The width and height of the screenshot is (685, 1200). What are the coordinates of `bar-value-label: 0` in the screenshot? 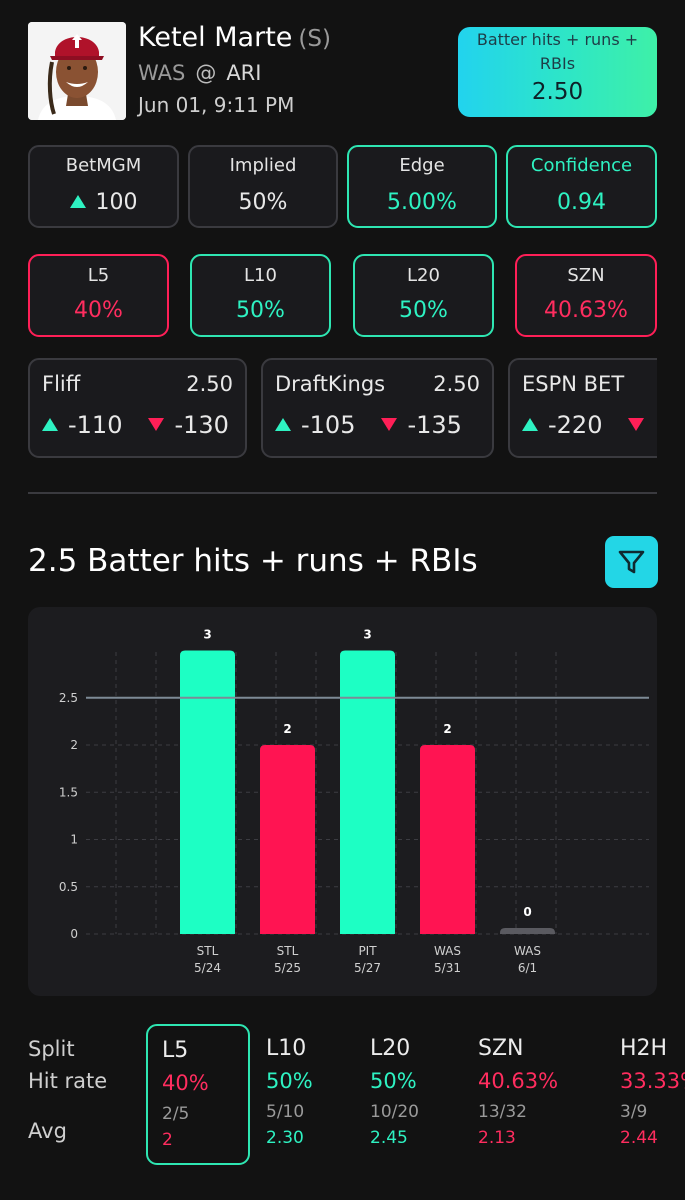 It's located at (527, 912).